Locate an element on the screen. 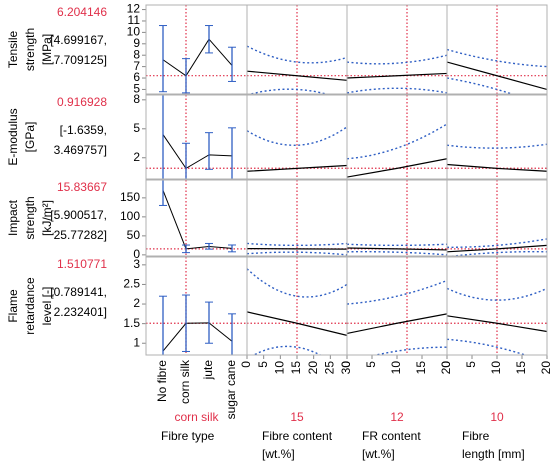 This screenshot has height=468, width=553. factor-current: corn silk is located at coordinates (196, 417).